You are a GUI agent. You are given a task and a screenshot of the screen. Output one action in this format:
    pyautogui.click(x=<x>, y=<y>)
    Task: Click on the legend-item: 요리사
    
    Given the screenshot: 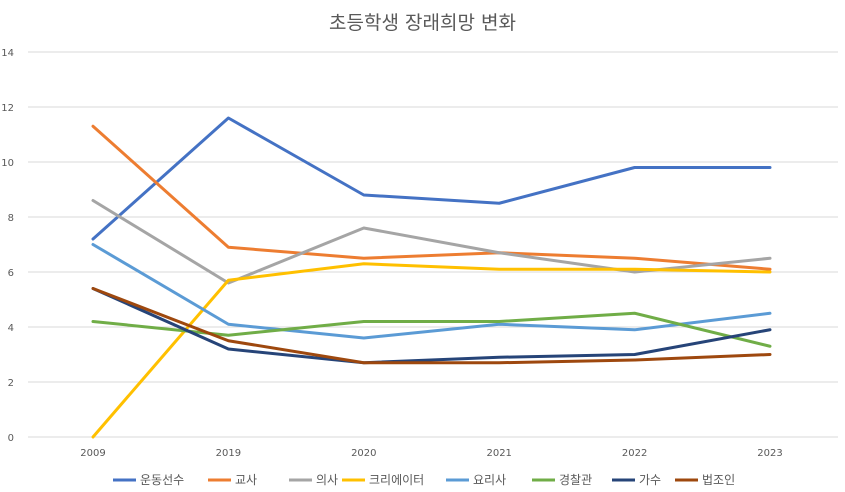 What is the action you would take?
    pyautogui.click(x=476, y=480)
    